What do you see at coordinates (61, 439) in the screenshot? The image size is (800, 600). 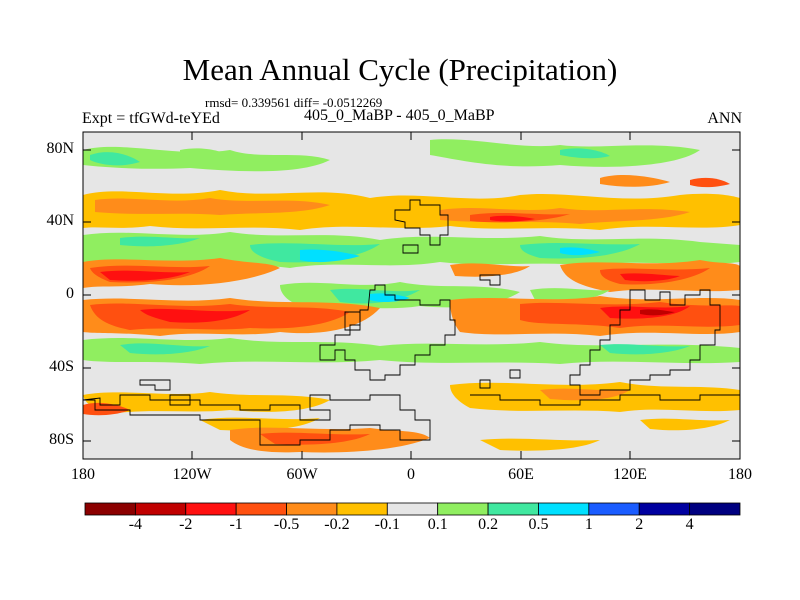 I see `y-tick-80s: 80S` at bounding box center [61, 439].